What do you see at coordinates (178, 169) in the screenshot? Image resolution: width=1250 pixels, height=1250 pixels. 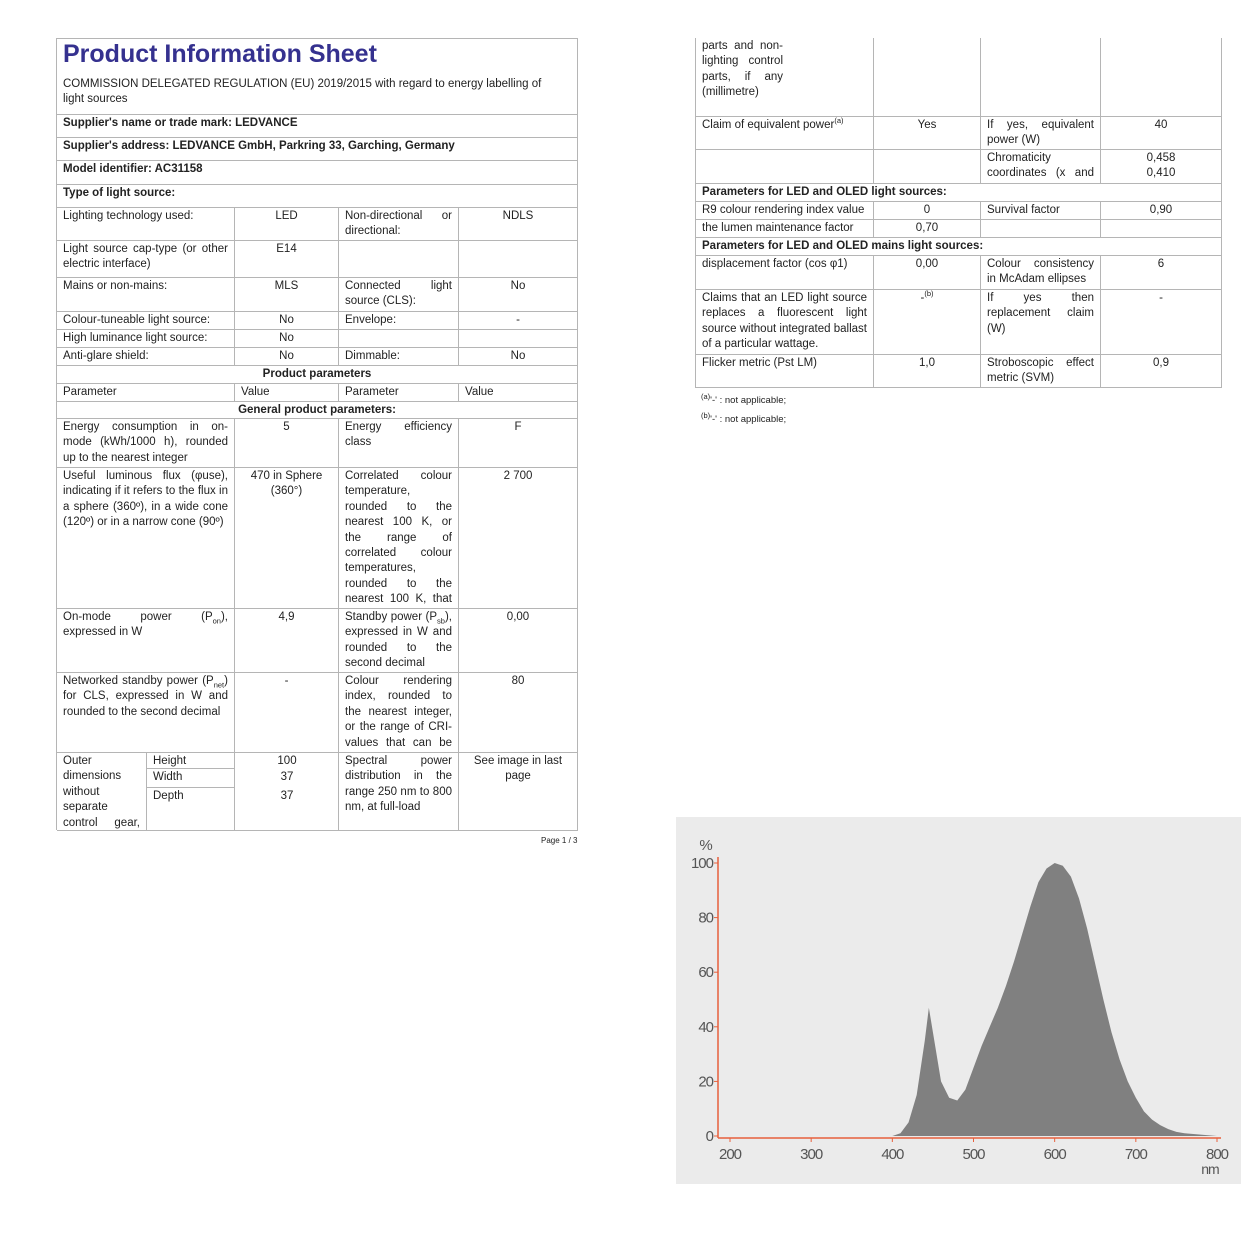 I see `field-value: AC31158` at bounding box center [178, 169].